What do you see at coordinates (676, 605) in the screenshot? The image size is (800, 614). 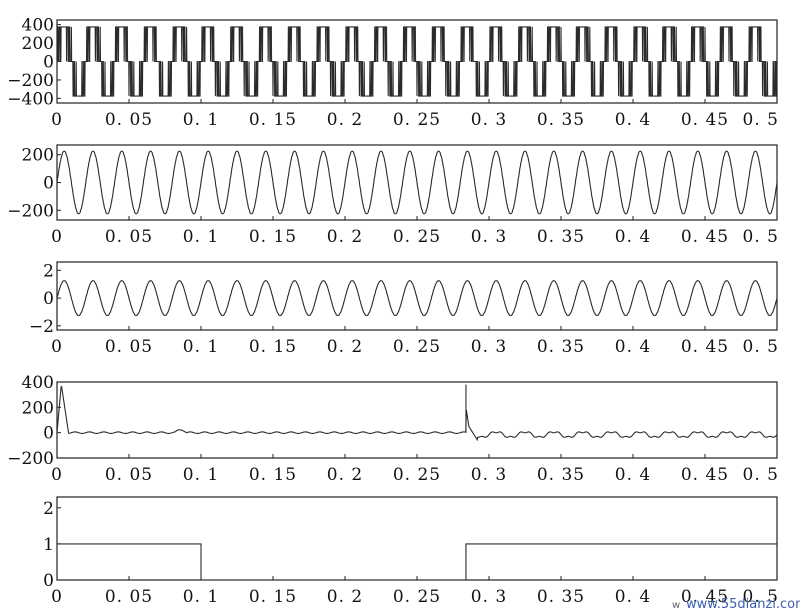 I see `watermark-prefix: w` at bounding box center [676, 605].